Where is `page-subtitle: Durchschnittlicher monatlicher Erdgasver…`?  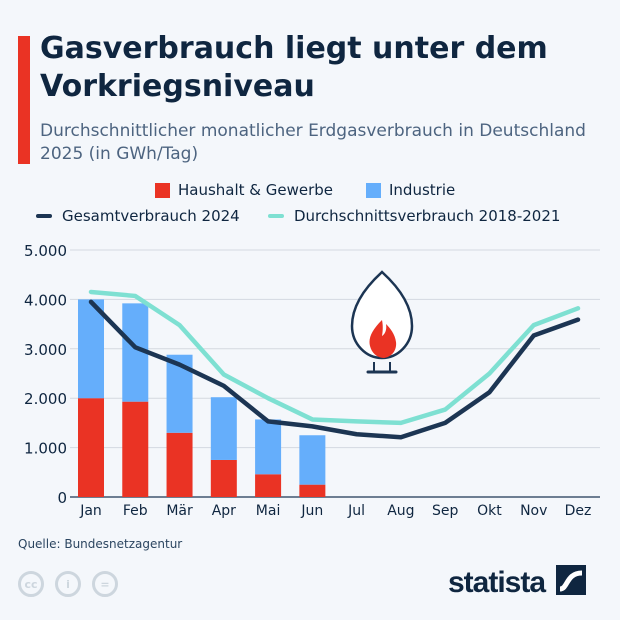
page-subtitle: Durchschnittlicher monatlicher Erdgasver… is located at coordinates (313, 142).